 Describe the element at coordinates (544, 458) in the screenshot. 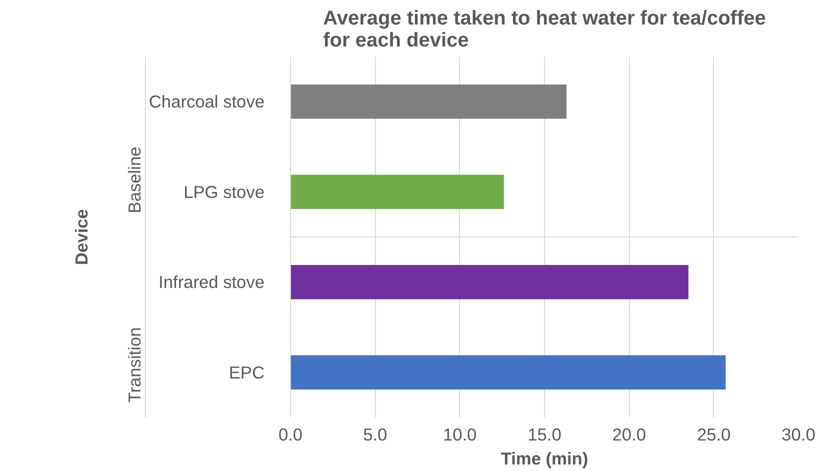

I see `x-axis-title: Time (min)` at that location.